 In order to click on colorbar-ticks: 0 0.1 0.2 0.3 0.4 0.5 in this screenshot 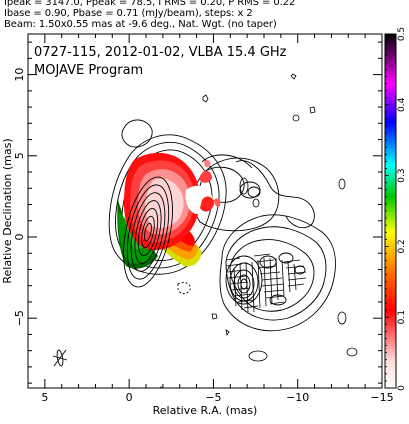, I will do `click(396, 209)`.